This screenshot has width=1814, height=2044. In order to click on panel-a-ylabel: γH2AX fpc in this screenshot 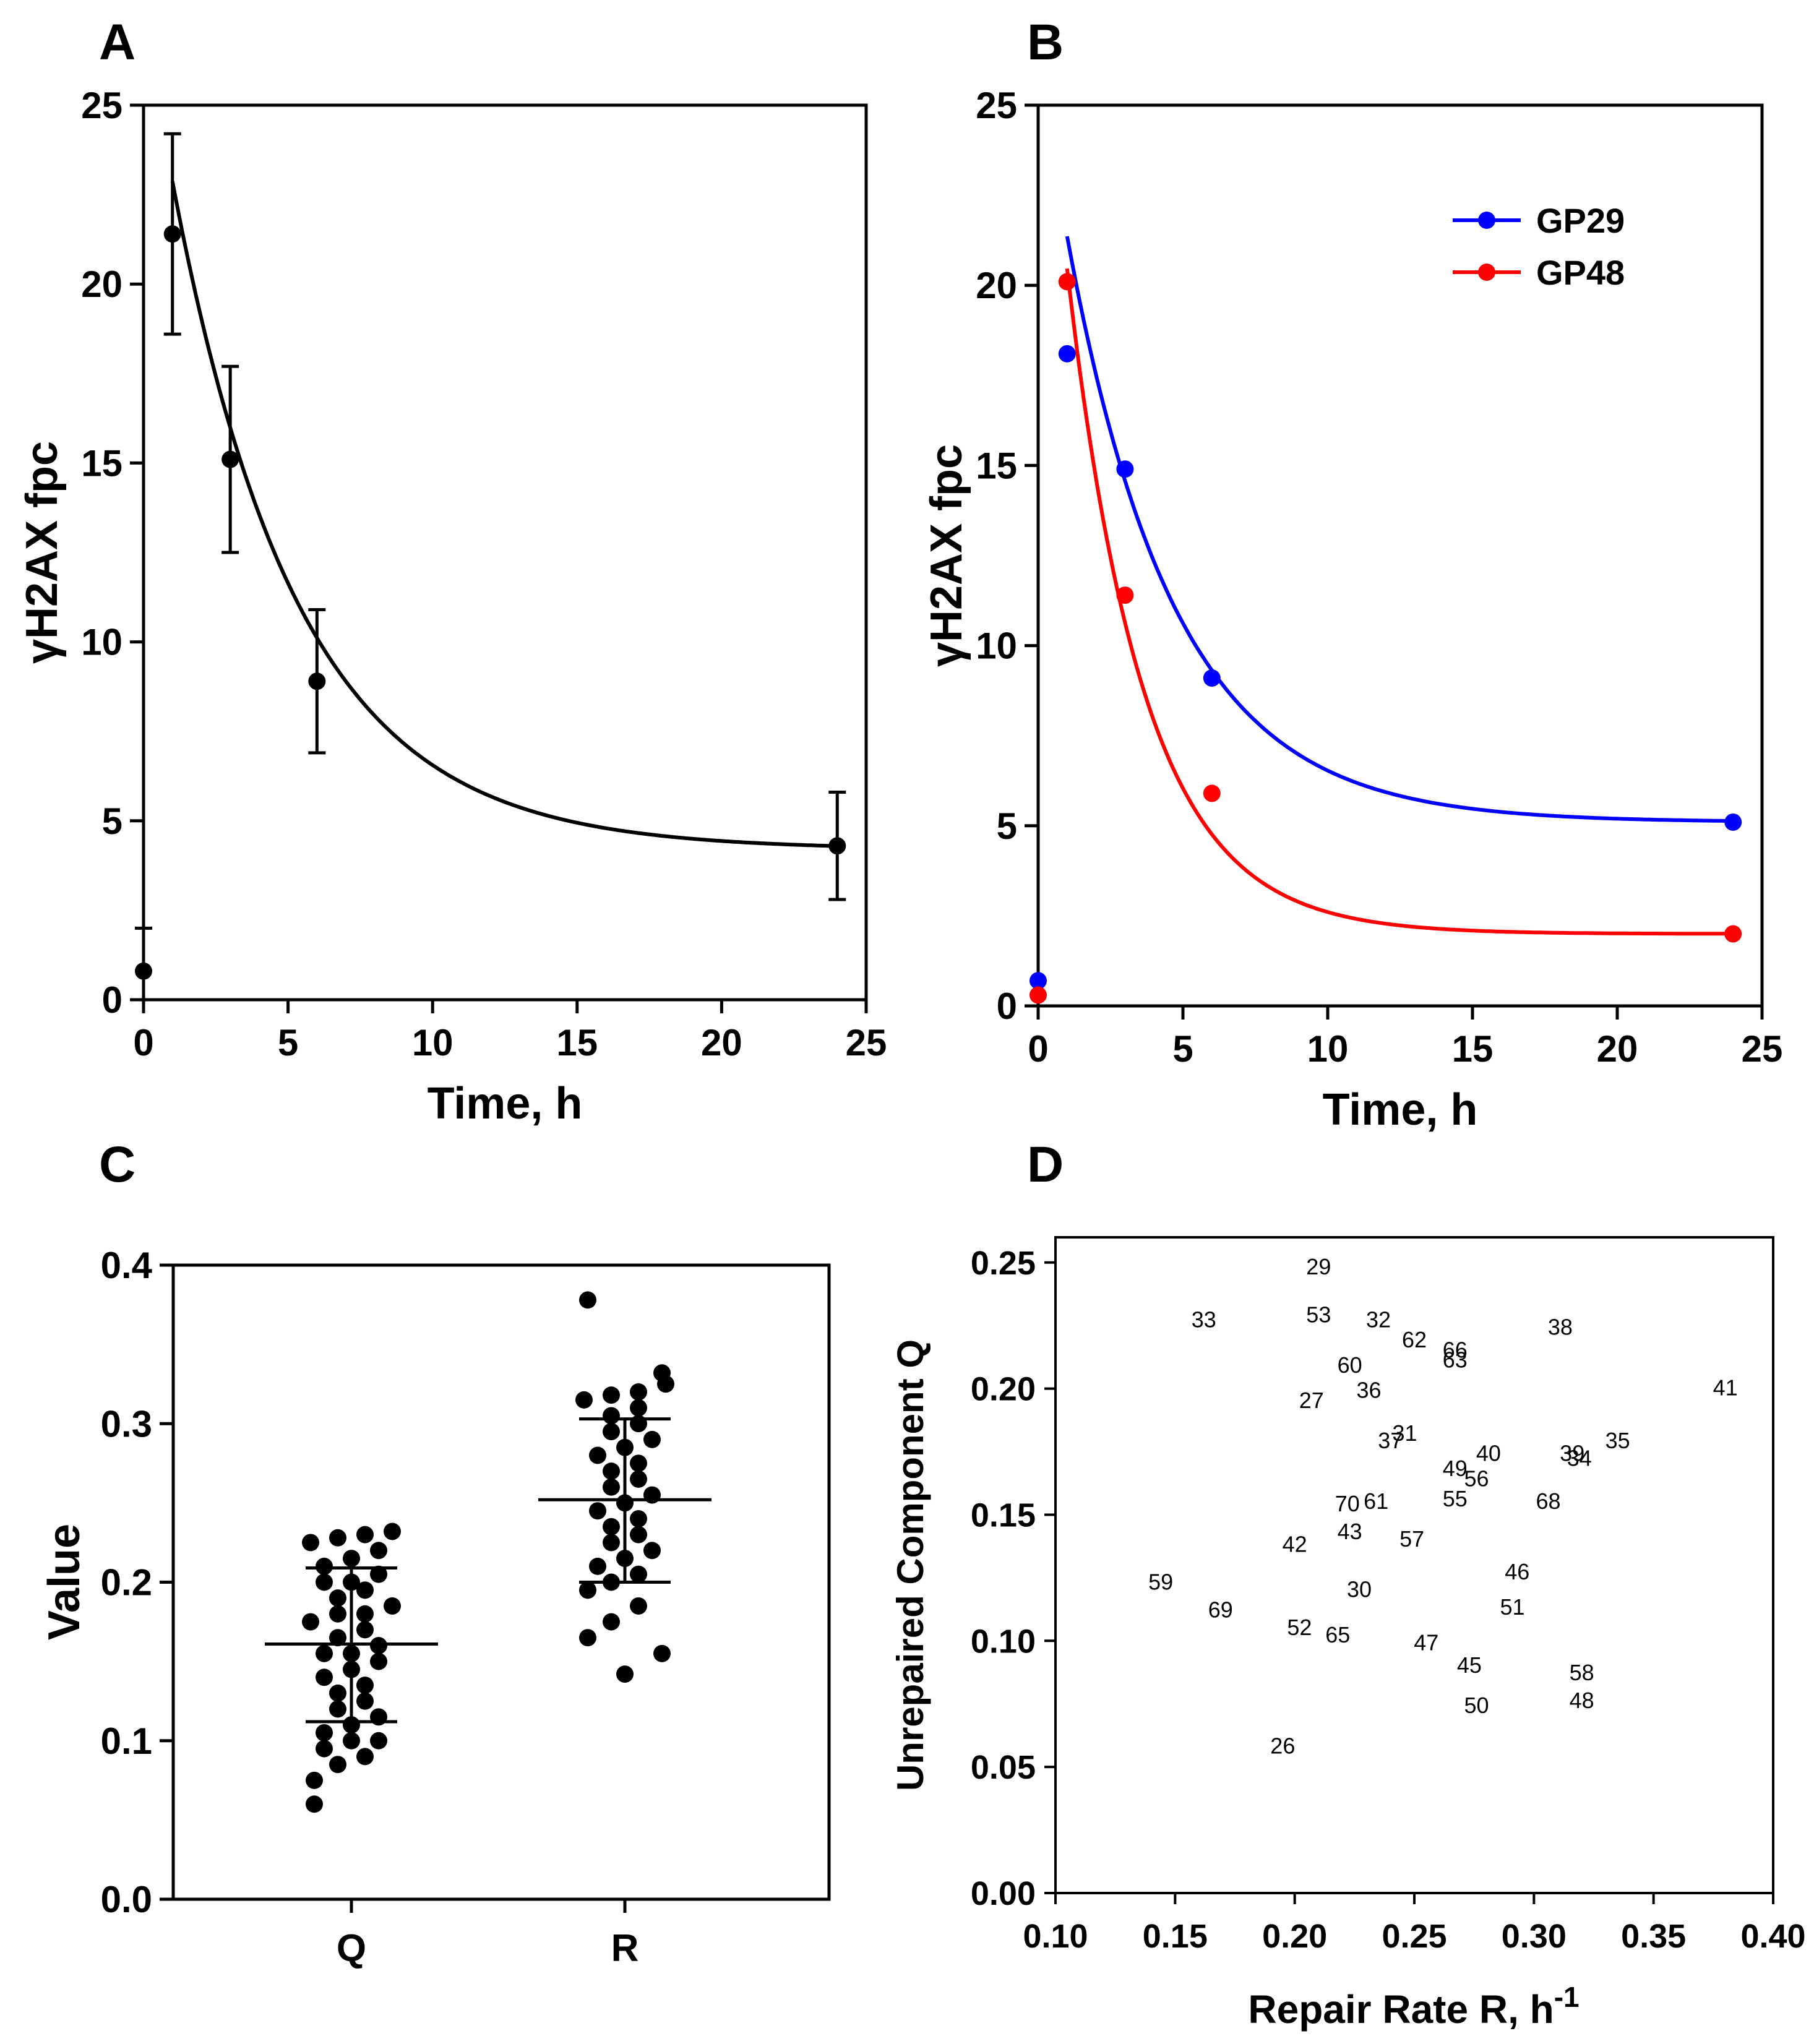, I will do `click(42, 552)`.